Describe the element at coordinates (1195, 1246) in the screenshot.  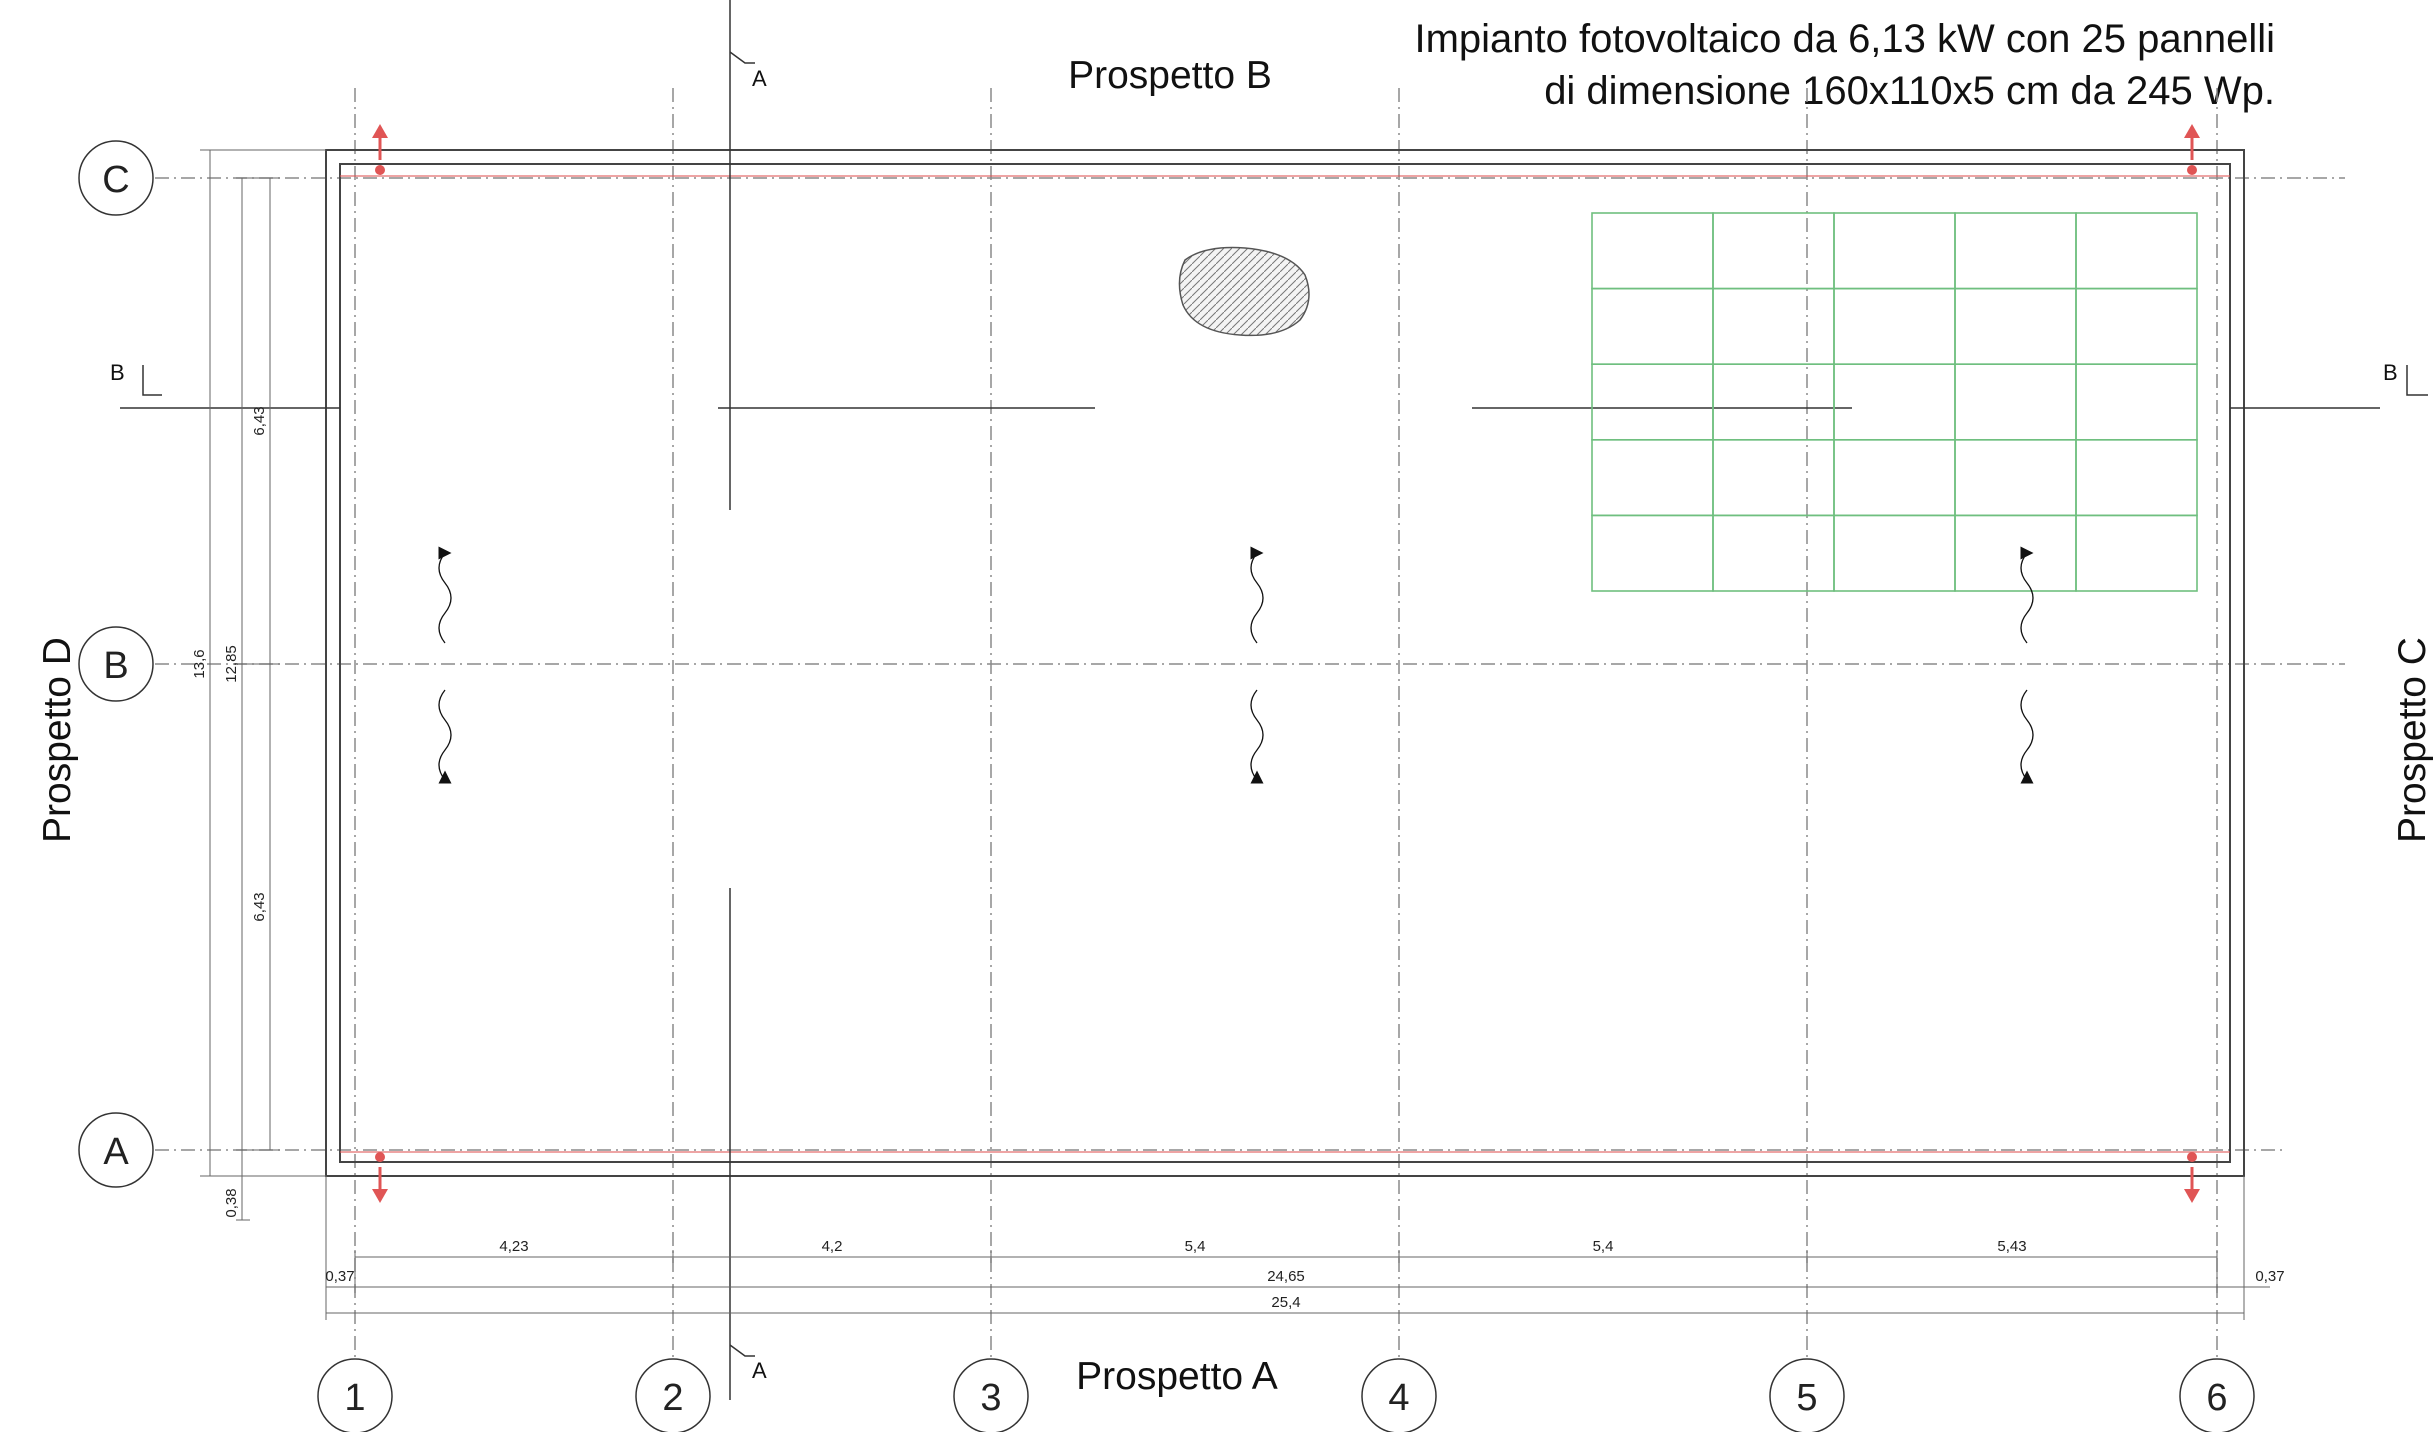
I see `dim-bay-3: 5,4` at that location.